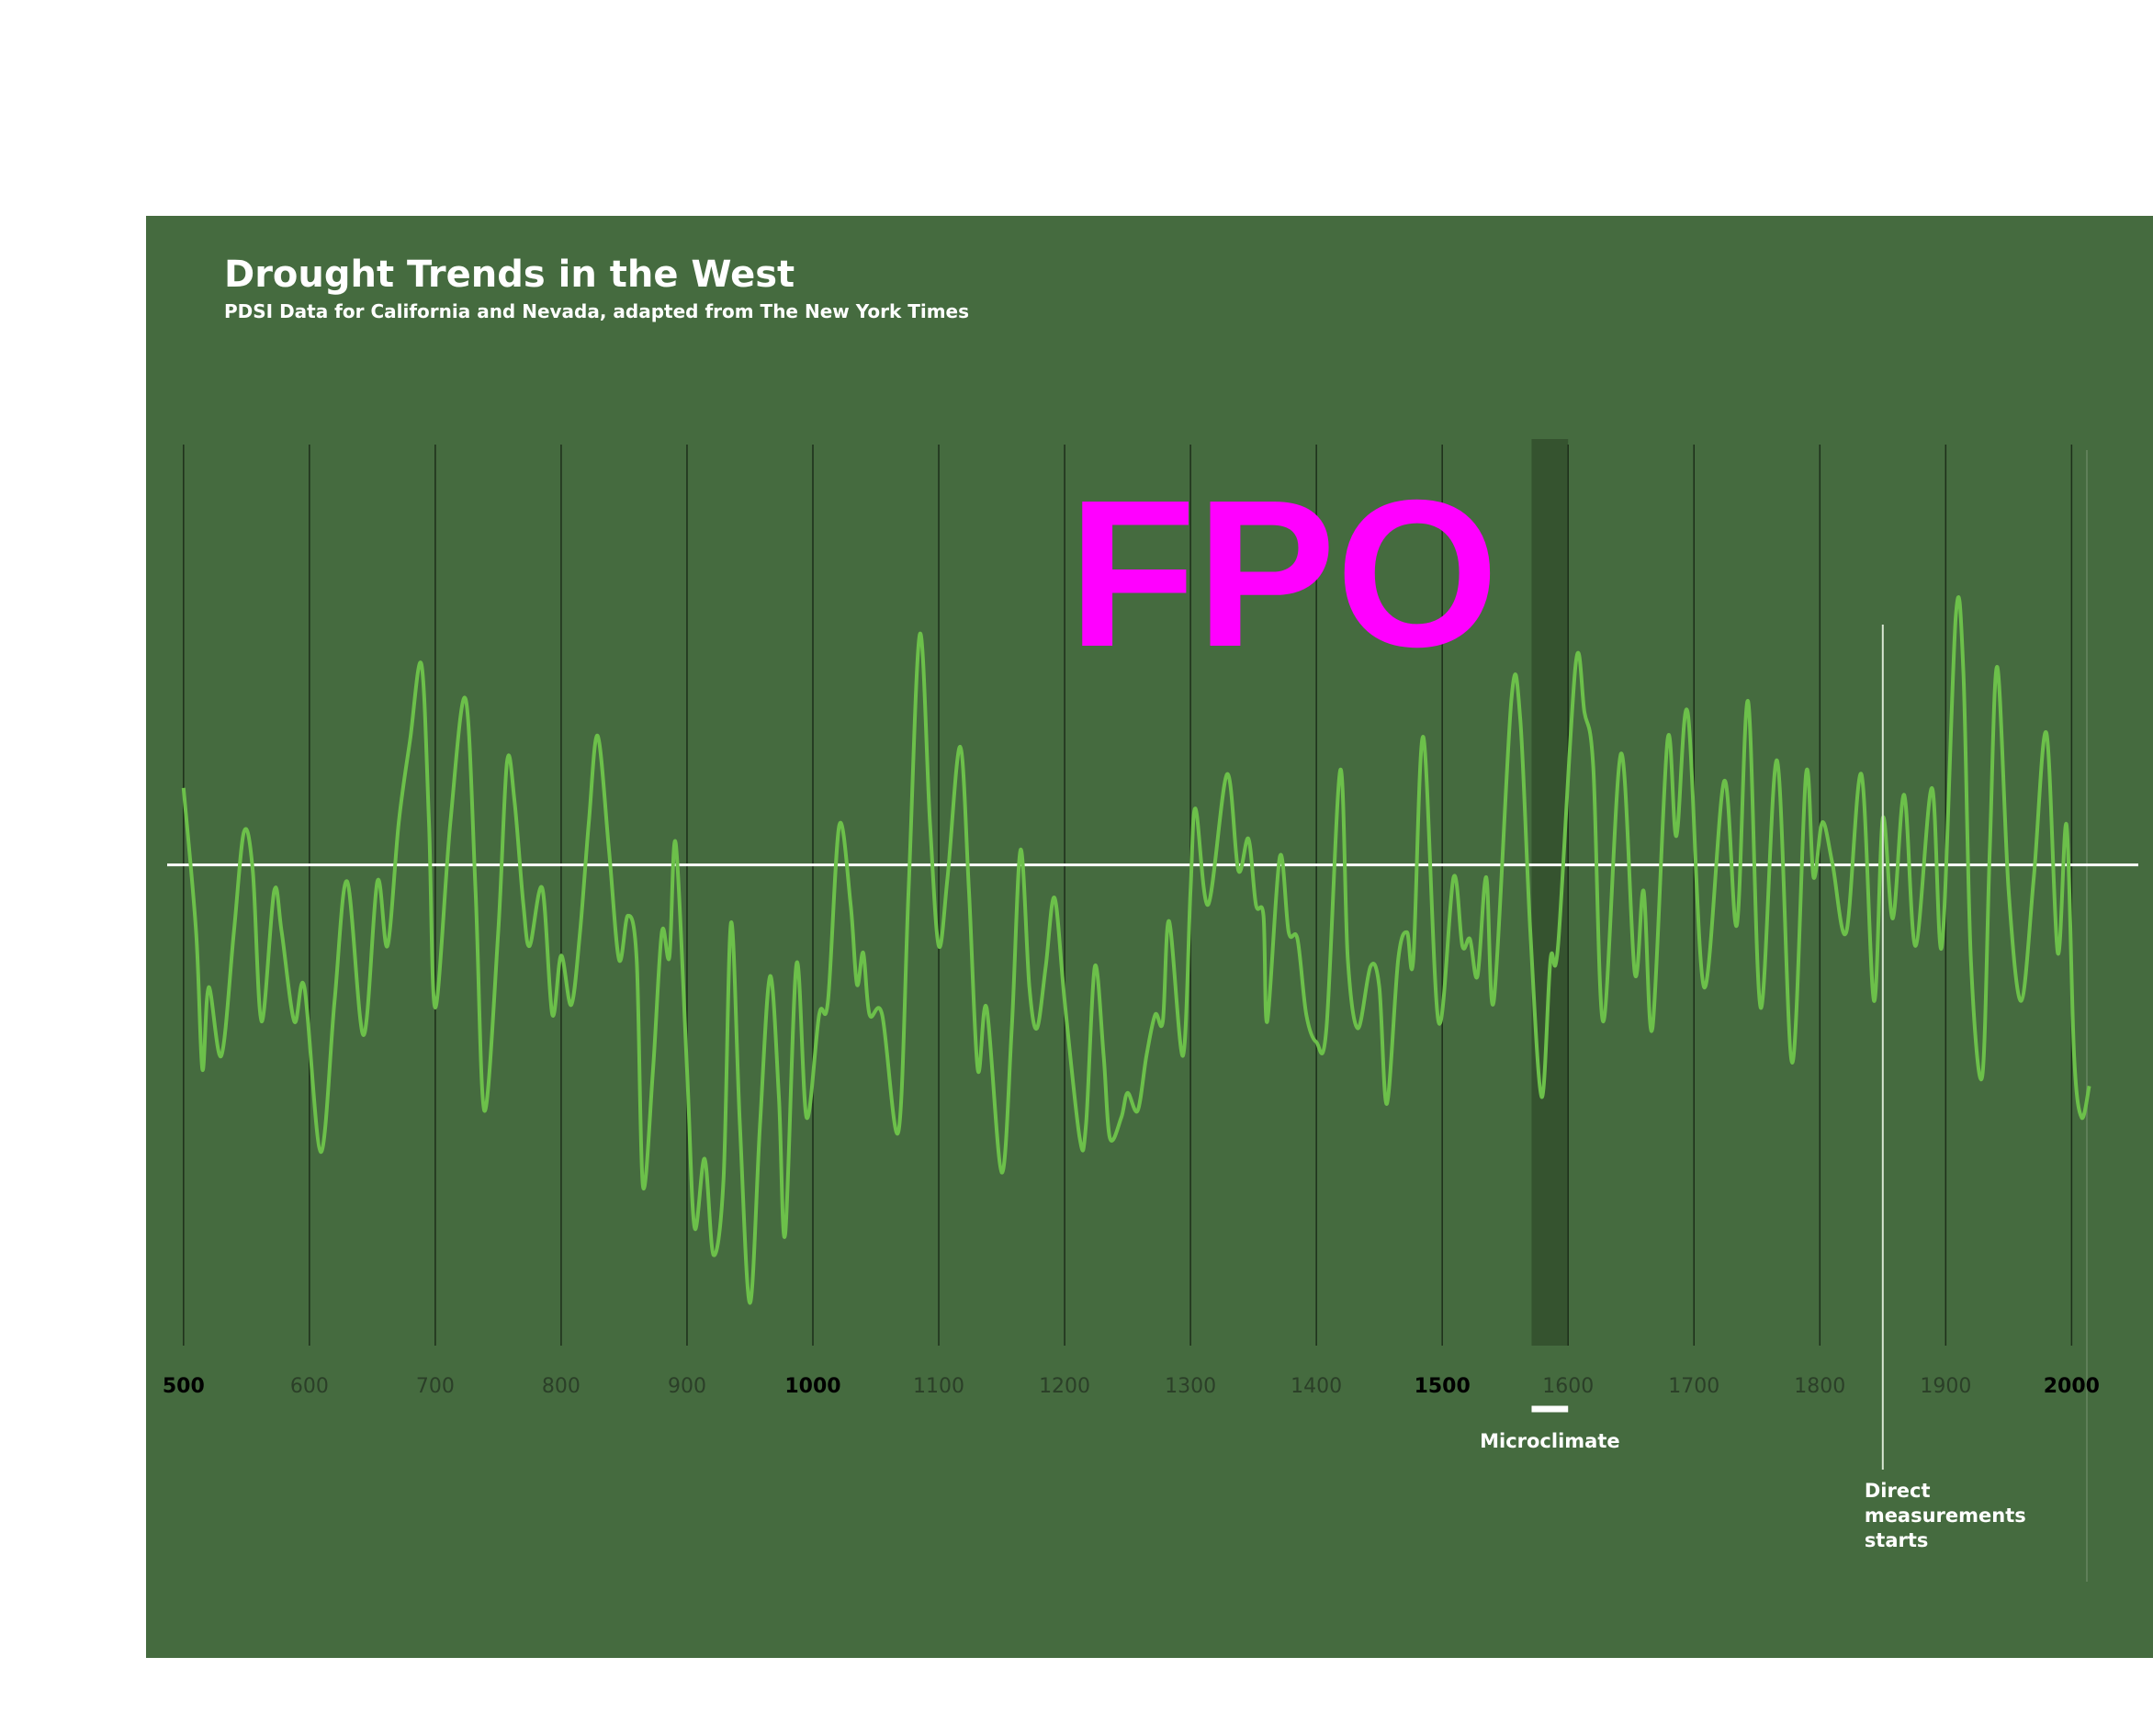 This screenshot has height=1736, width=2153. Describe the element at coordinates (1568, 1386) in the screenshot. I see `x-tick-label: 1600` at that location.